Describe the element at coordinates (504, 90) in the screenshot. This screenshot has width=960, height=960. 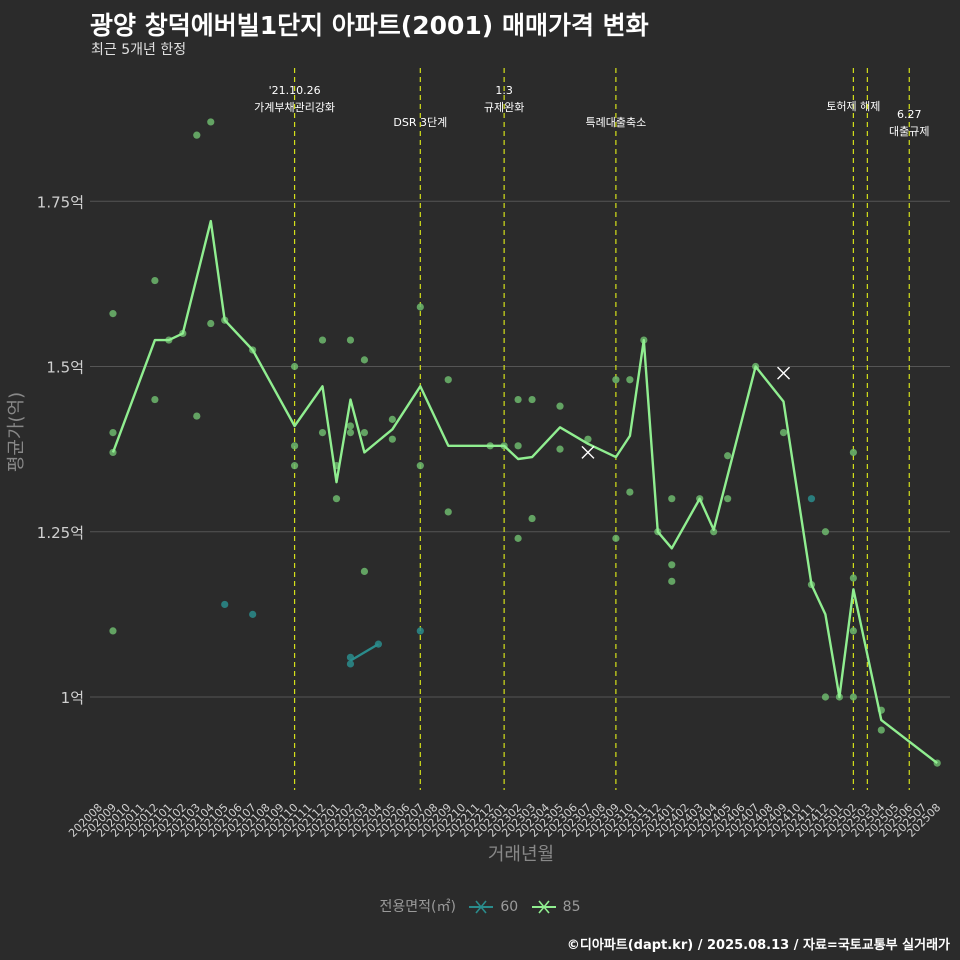
I see `event-label: 1.3` at that location.